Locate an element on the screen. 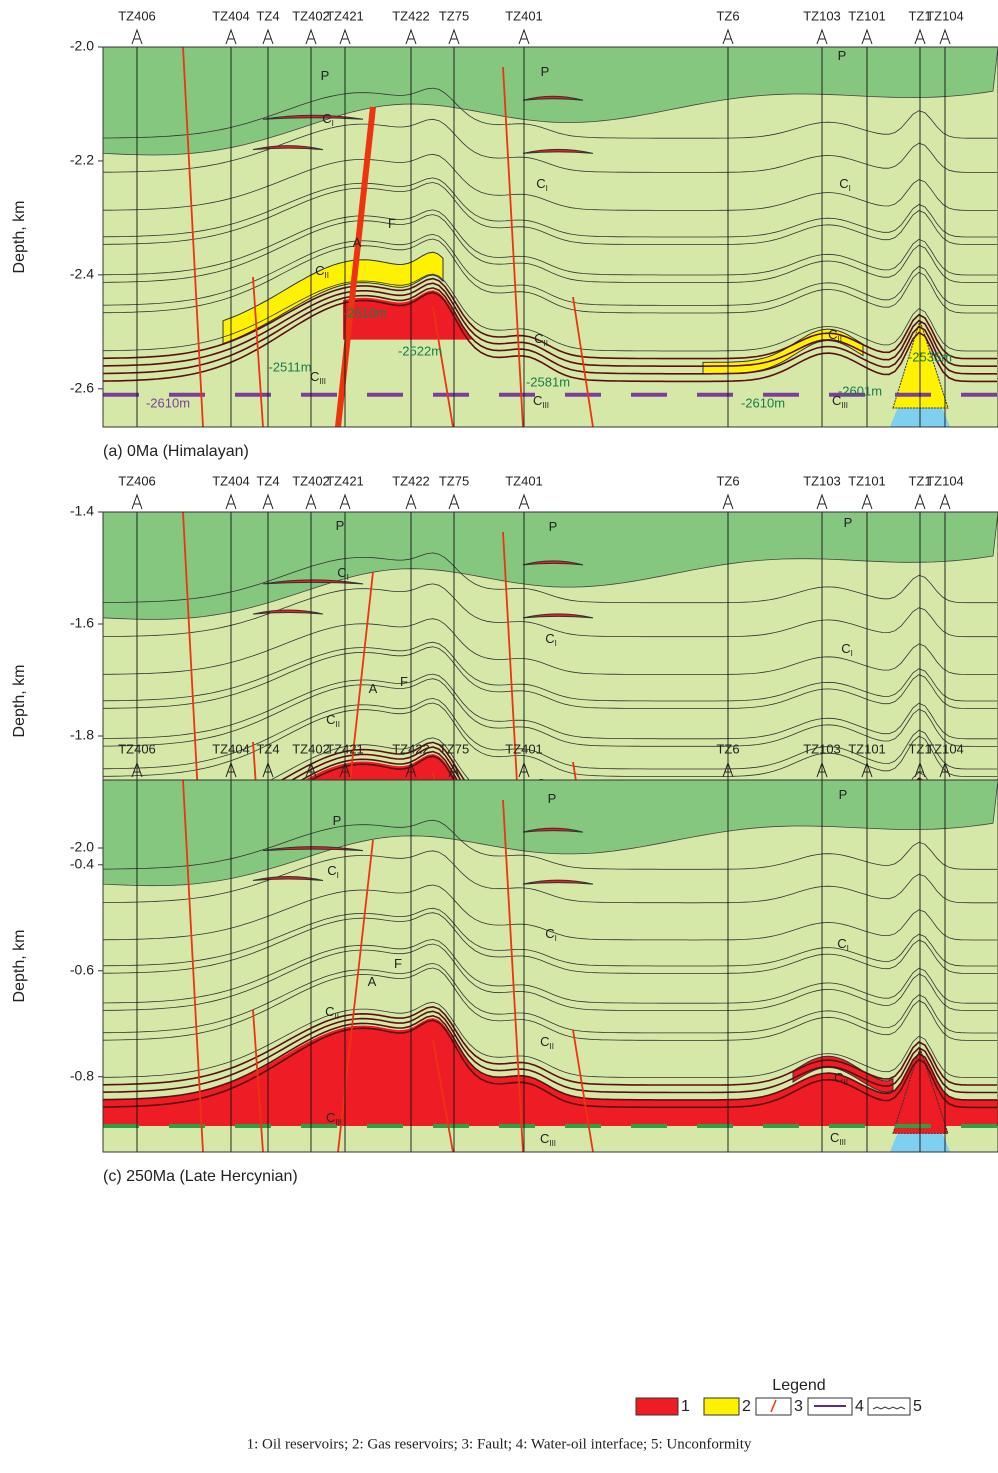 The width and height of the screenshot is (998, 1473). y-tick-label: -2.2 is located at coordinates (82, 160).